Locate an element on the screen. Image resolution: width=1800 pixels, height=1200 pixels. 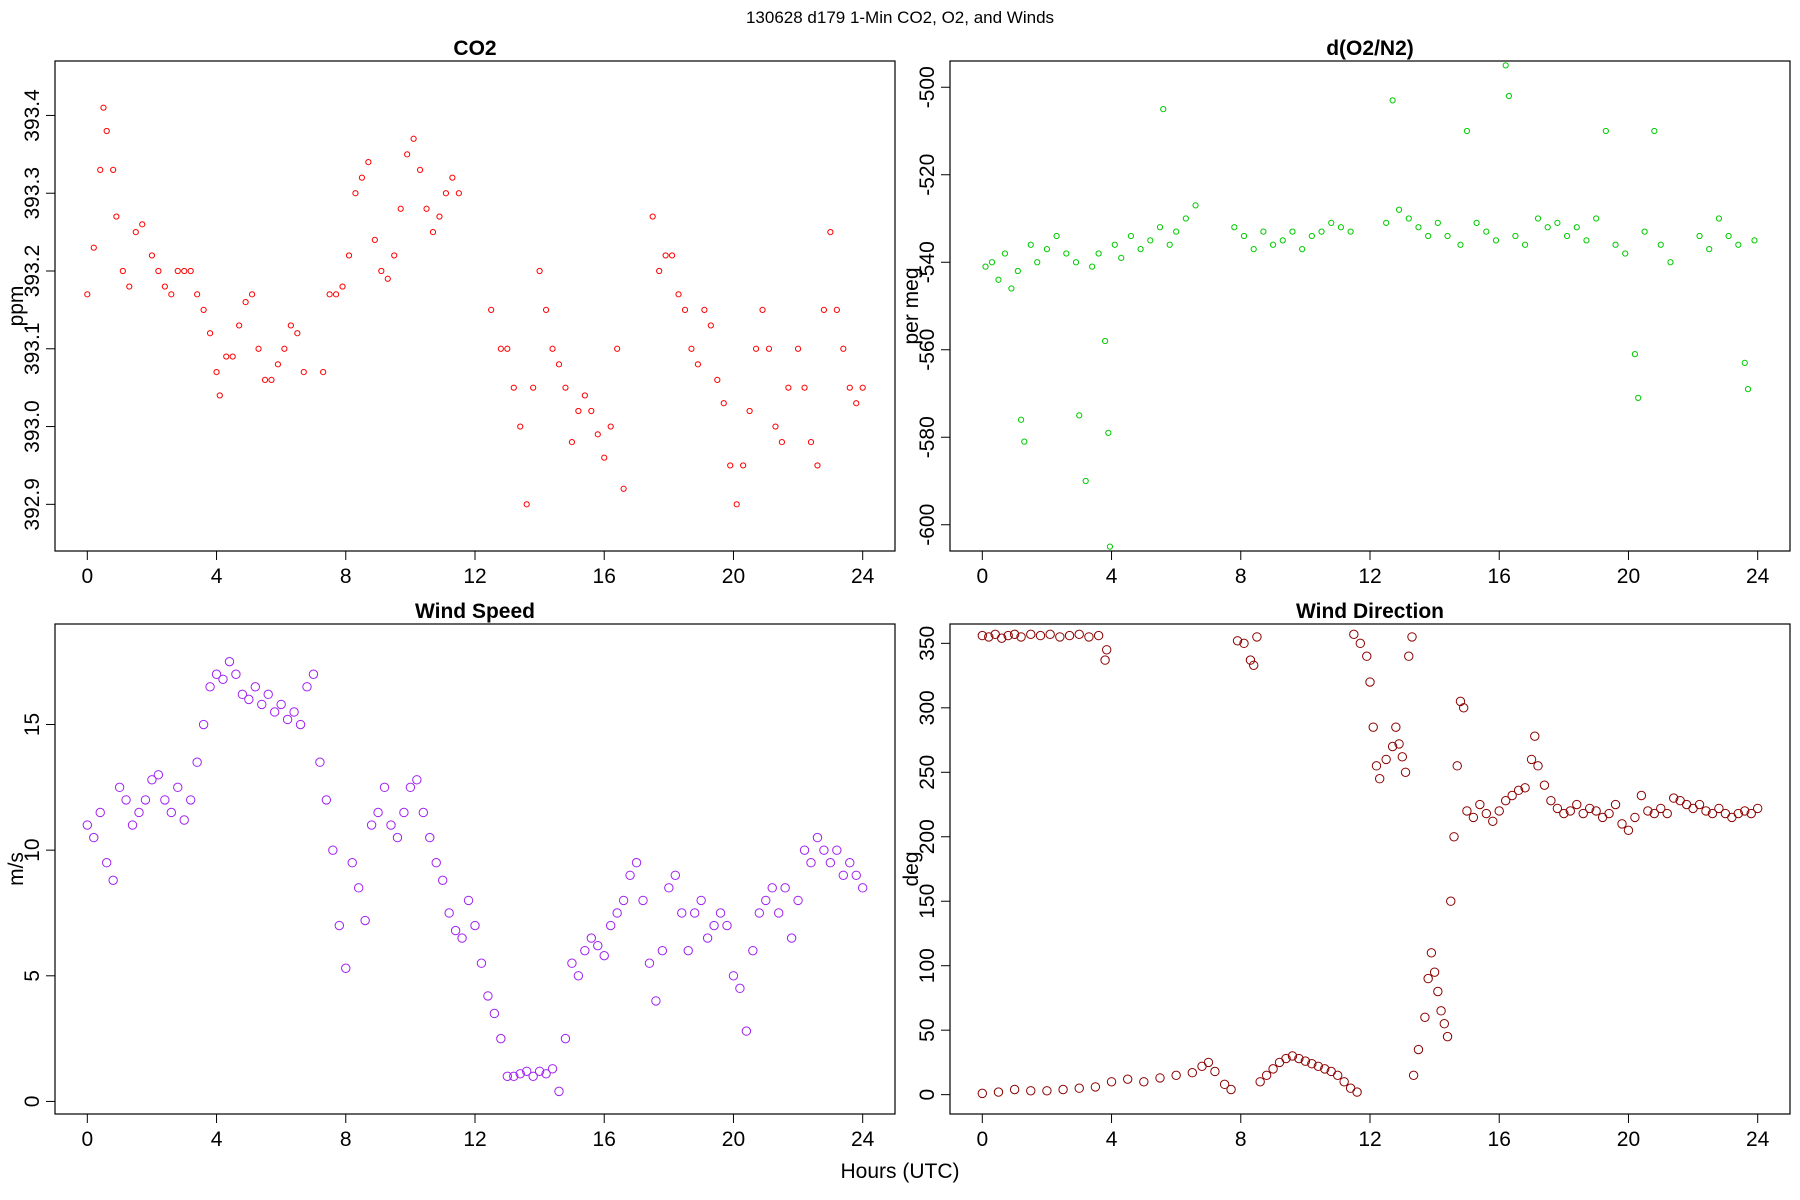
chart-2-ytick-label: 0 is located at coordinates (32, 1102).